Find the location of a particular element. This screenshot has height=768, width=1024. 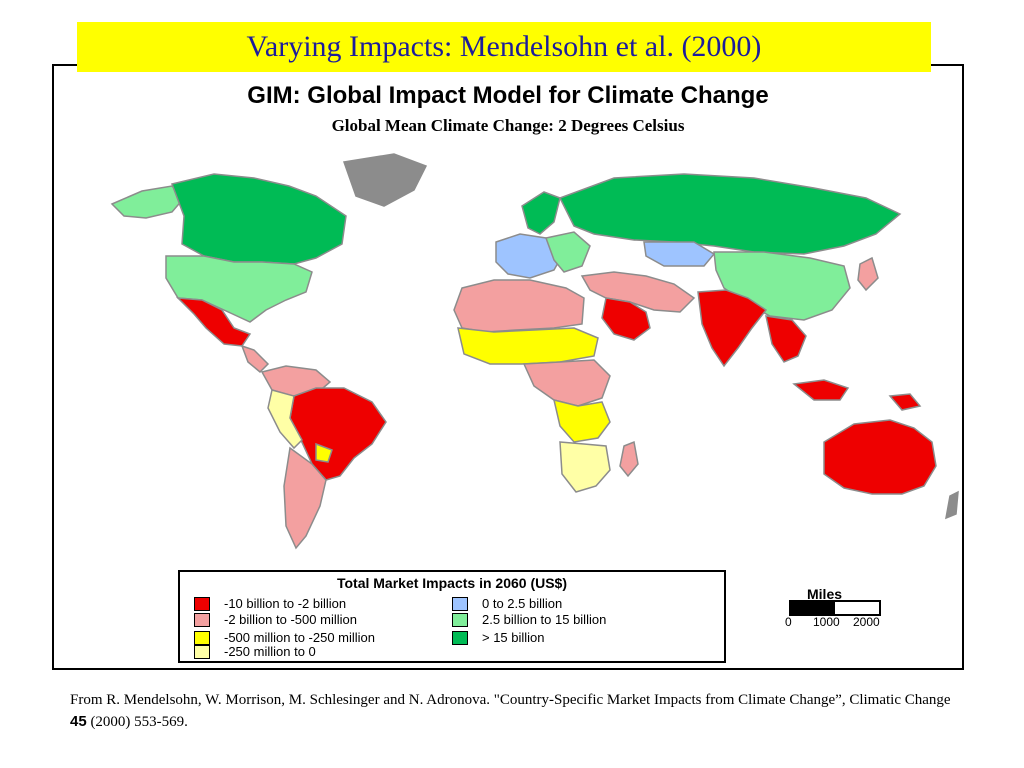

region-east-africa is located at coordinates (581, 420).